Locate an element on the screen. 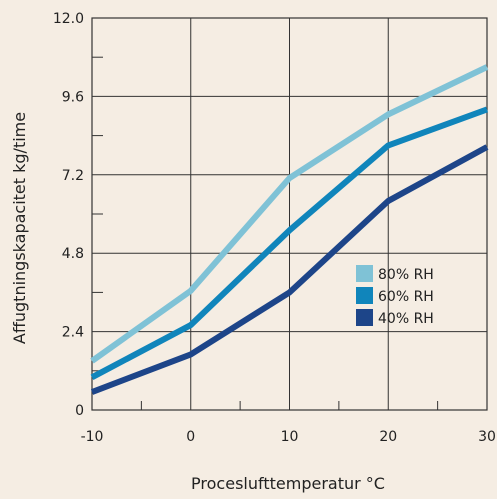  legend: 80% RH 60% RH 40% RH is located at coordinates (395, 296).